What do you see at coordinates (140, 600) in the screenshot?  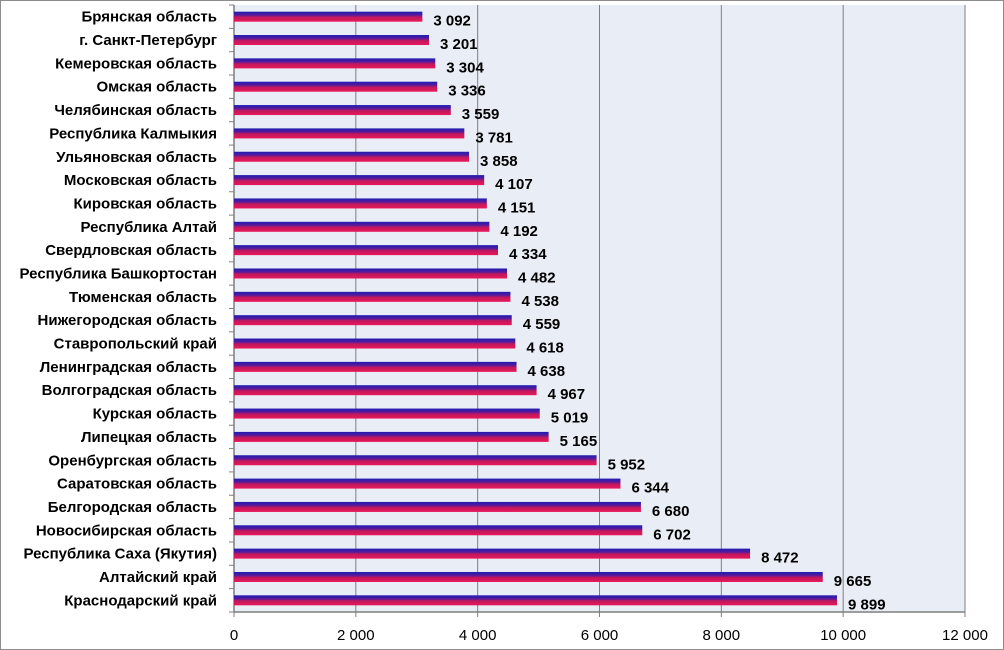 I see `category-label: Краснодарский край` at bounding box center [140, 600].